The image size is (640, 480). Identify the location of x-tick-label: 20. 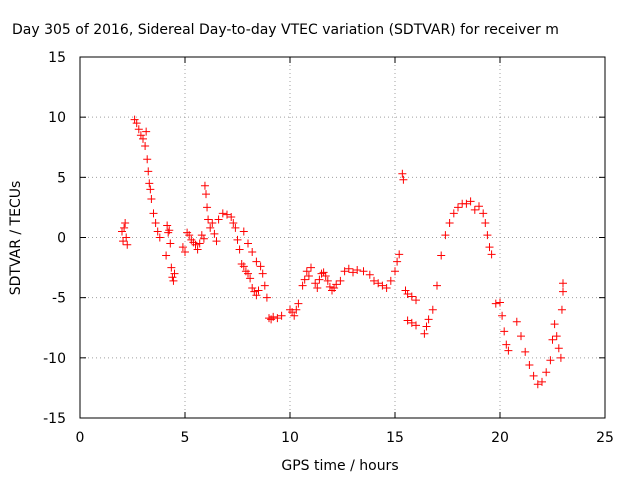
(500, 438).